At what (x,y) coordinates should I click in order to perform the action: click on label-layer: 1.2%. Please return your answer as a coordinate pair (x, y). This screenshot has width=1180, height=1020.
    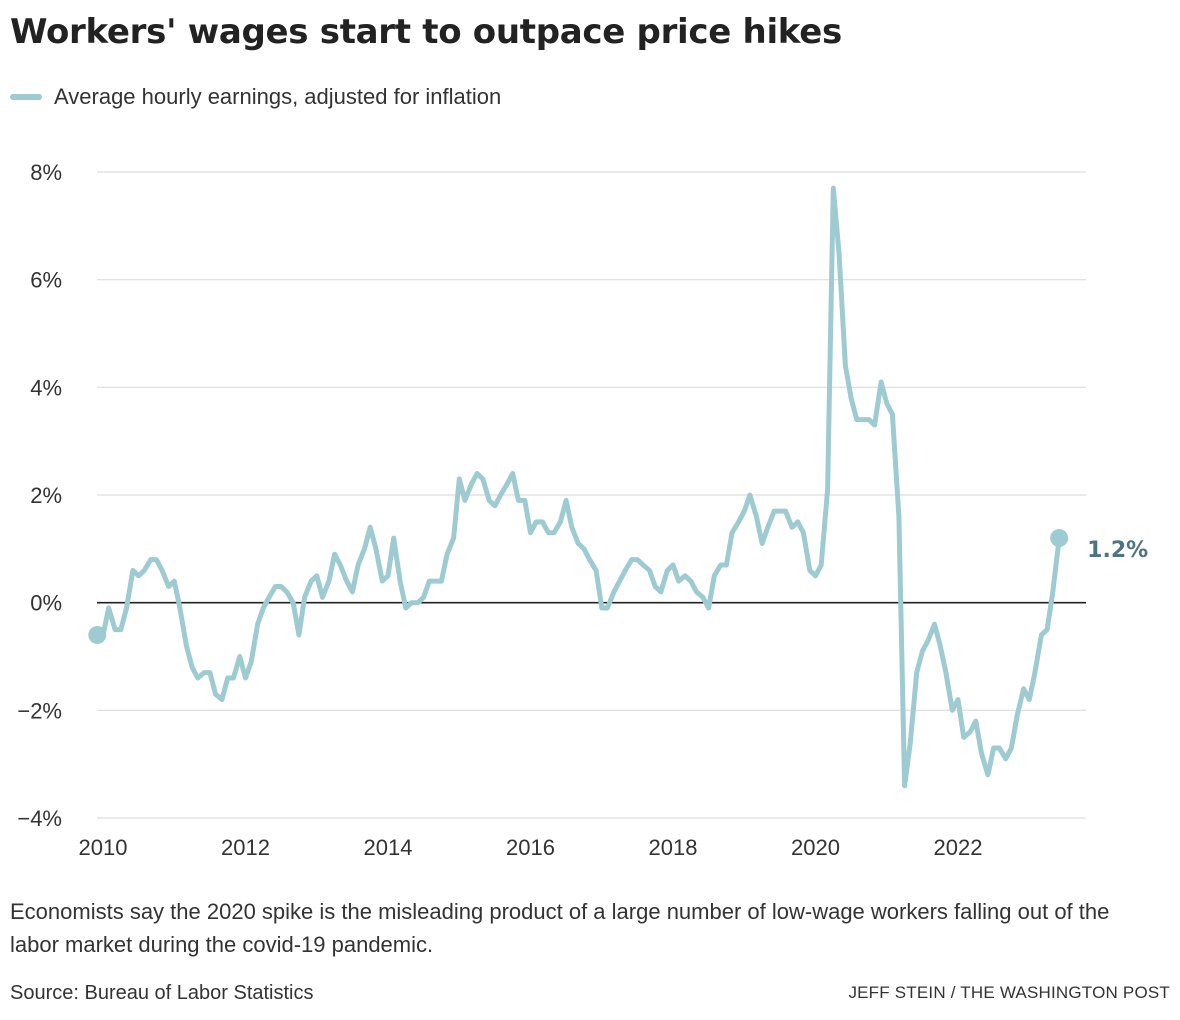
    Looking at the image, I should click on (1117, 550).